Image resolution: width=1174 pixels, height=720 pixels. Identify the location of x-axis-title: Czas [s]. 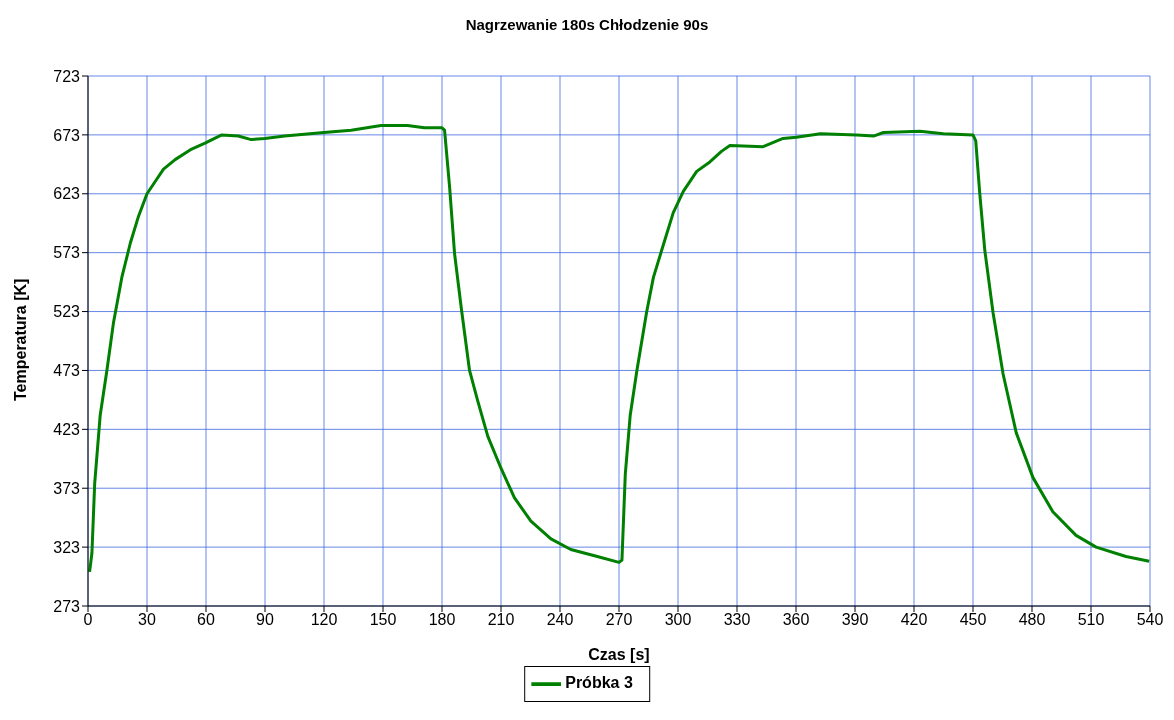
(619, 654).